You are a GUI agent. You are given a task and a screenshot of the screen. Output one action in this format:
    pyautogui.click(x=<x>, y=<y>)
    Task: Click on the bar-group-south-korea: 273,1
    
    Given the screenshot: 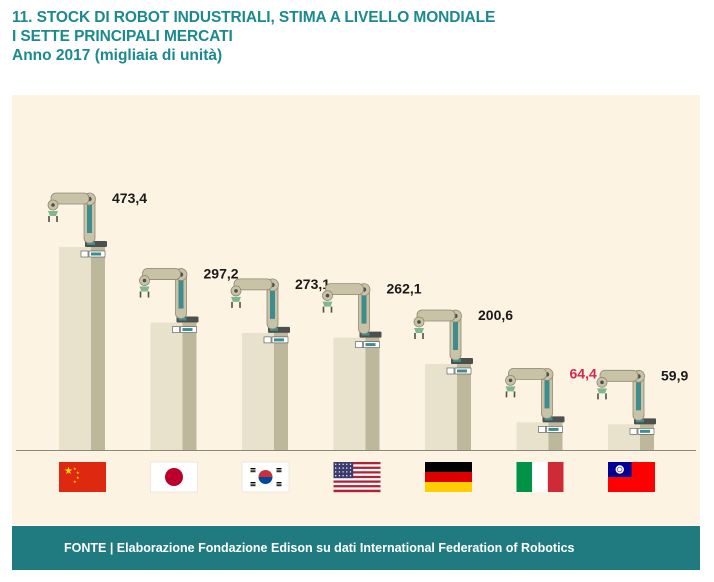 What is the action you would take?
    pyautogui.click(x=280, y=384)
    